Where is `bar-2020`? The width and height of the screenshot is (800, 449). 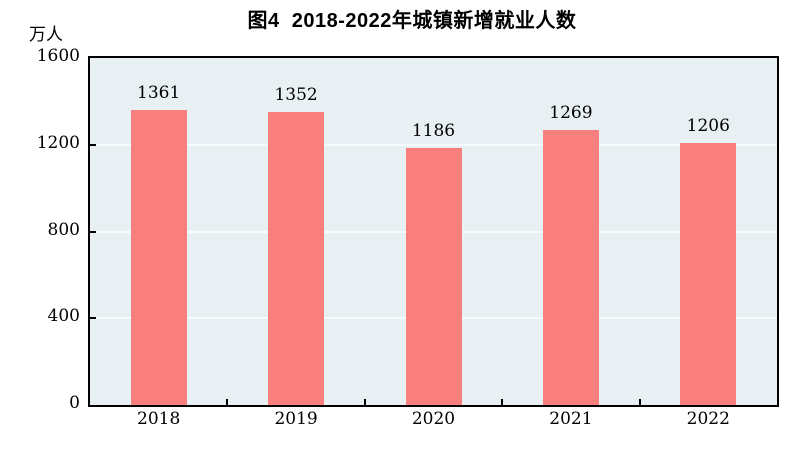
bar-2020 is located at coordinates (433, 276).